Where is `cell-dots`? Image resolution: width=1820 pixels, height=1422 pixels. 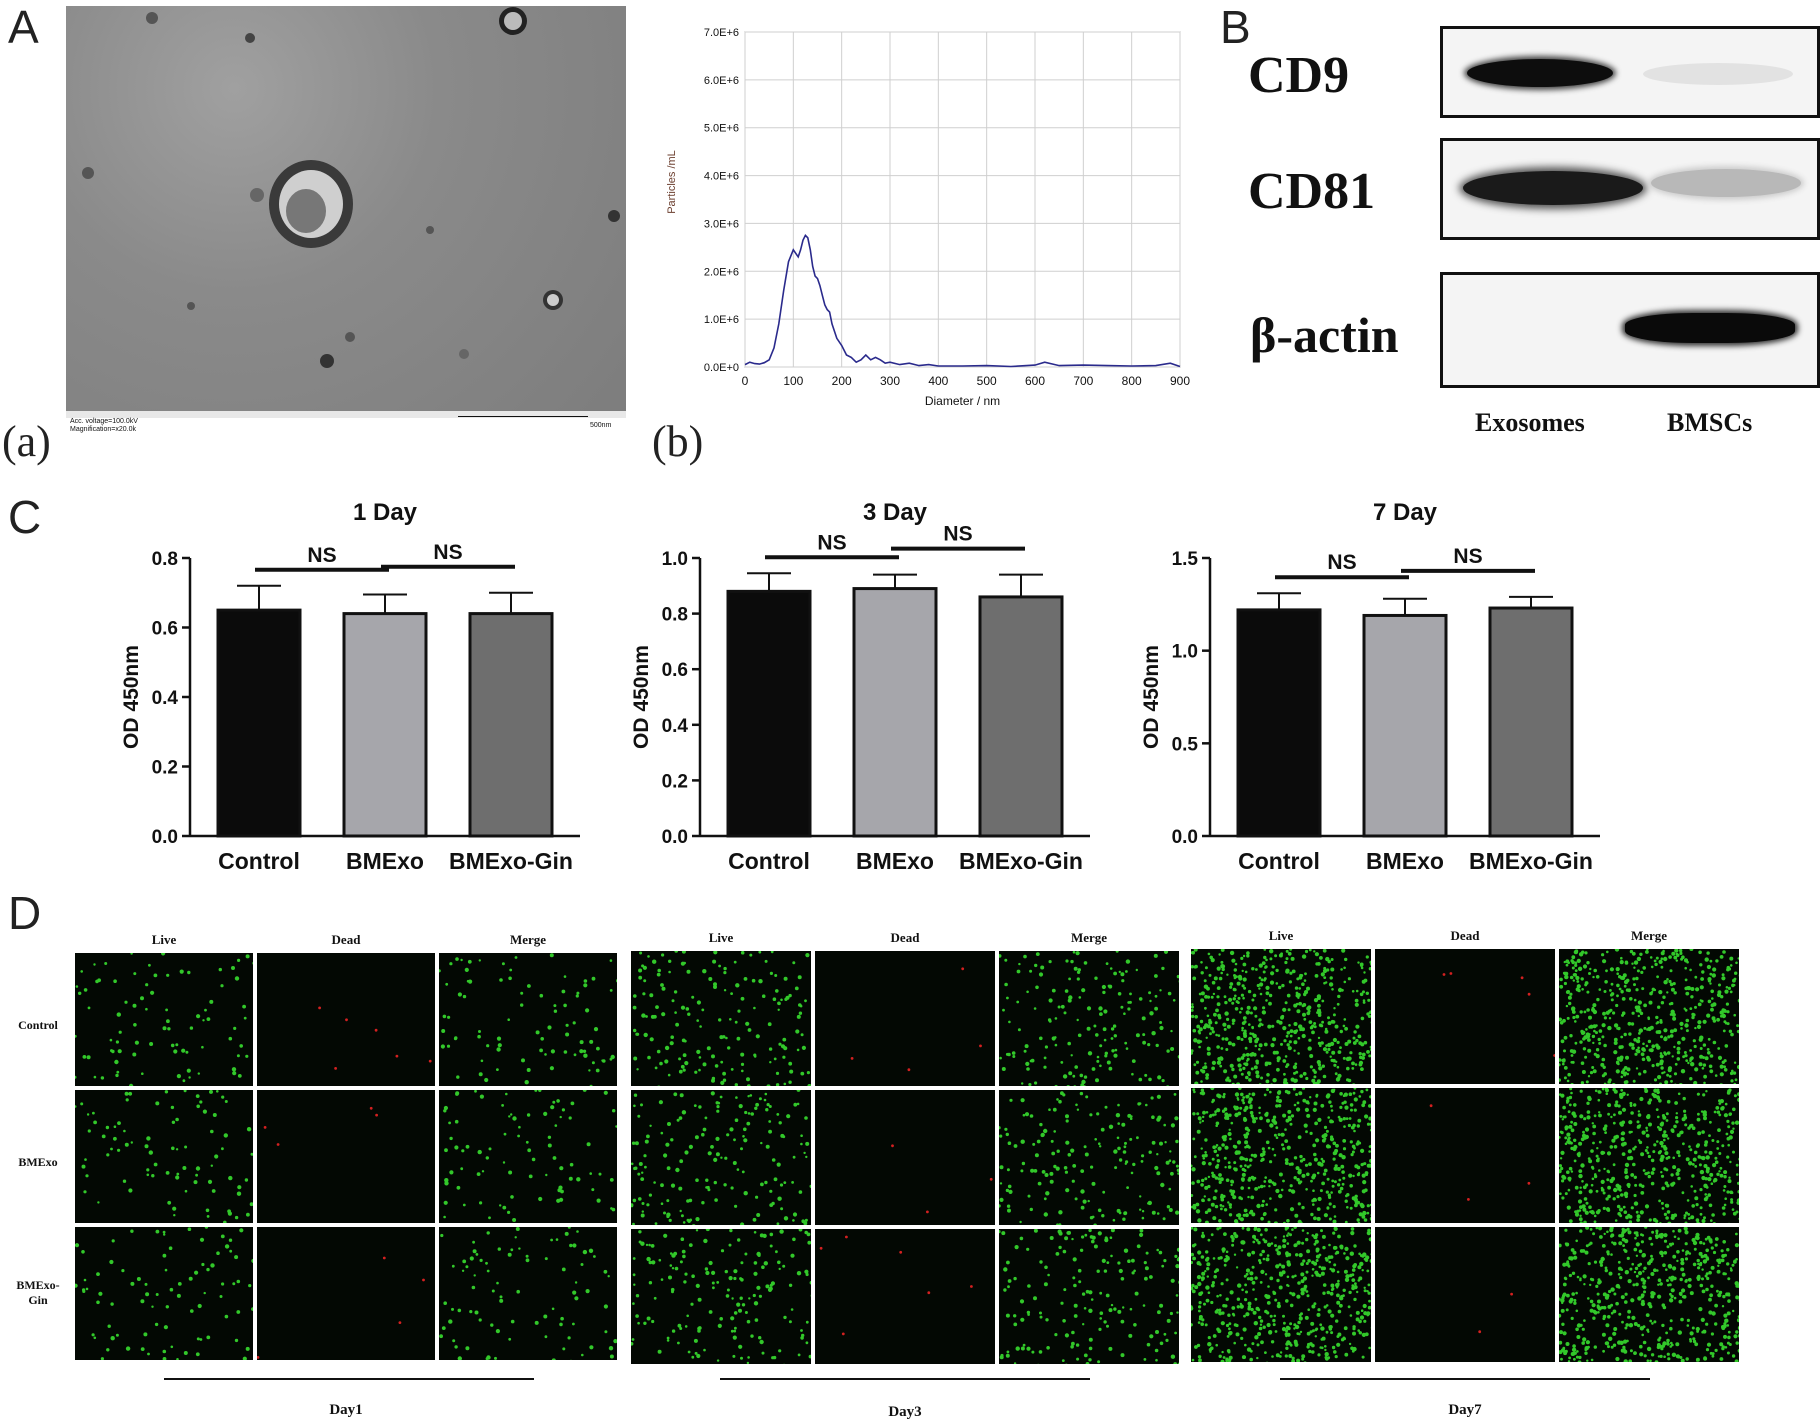 cell-dots is located at coordinates (721, 1018).